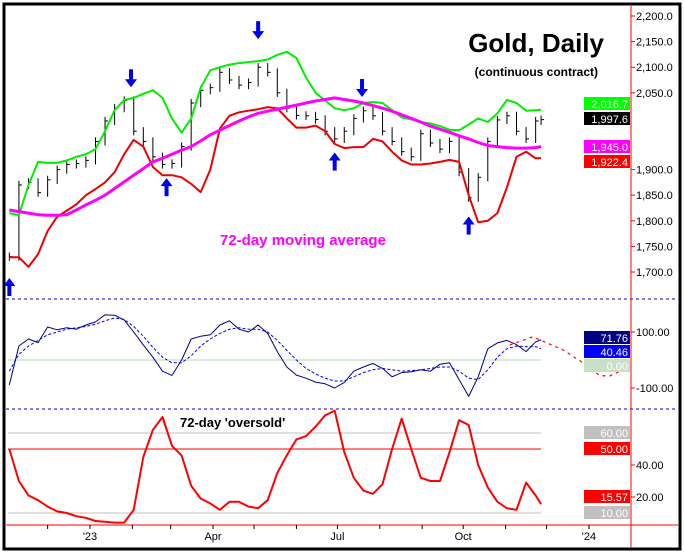  Describe the element at coordinates (614, 514) in the screenshot. I see `last-value-label: 10.00` at that location.